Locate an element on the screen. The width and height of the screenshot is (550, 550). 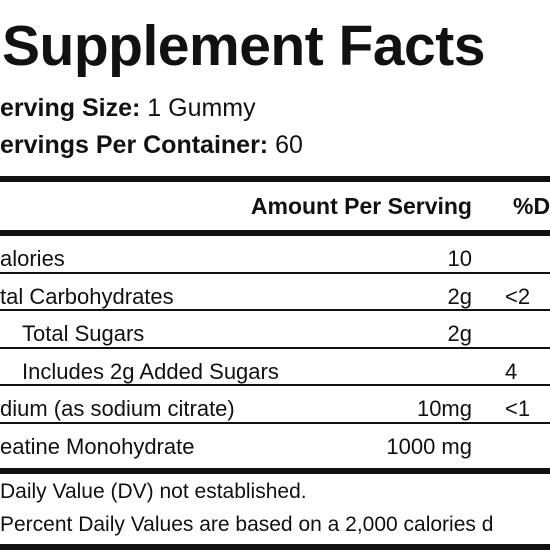
servings-per-container: ervings Per Container: 60 is located at coordinates (151, 145).